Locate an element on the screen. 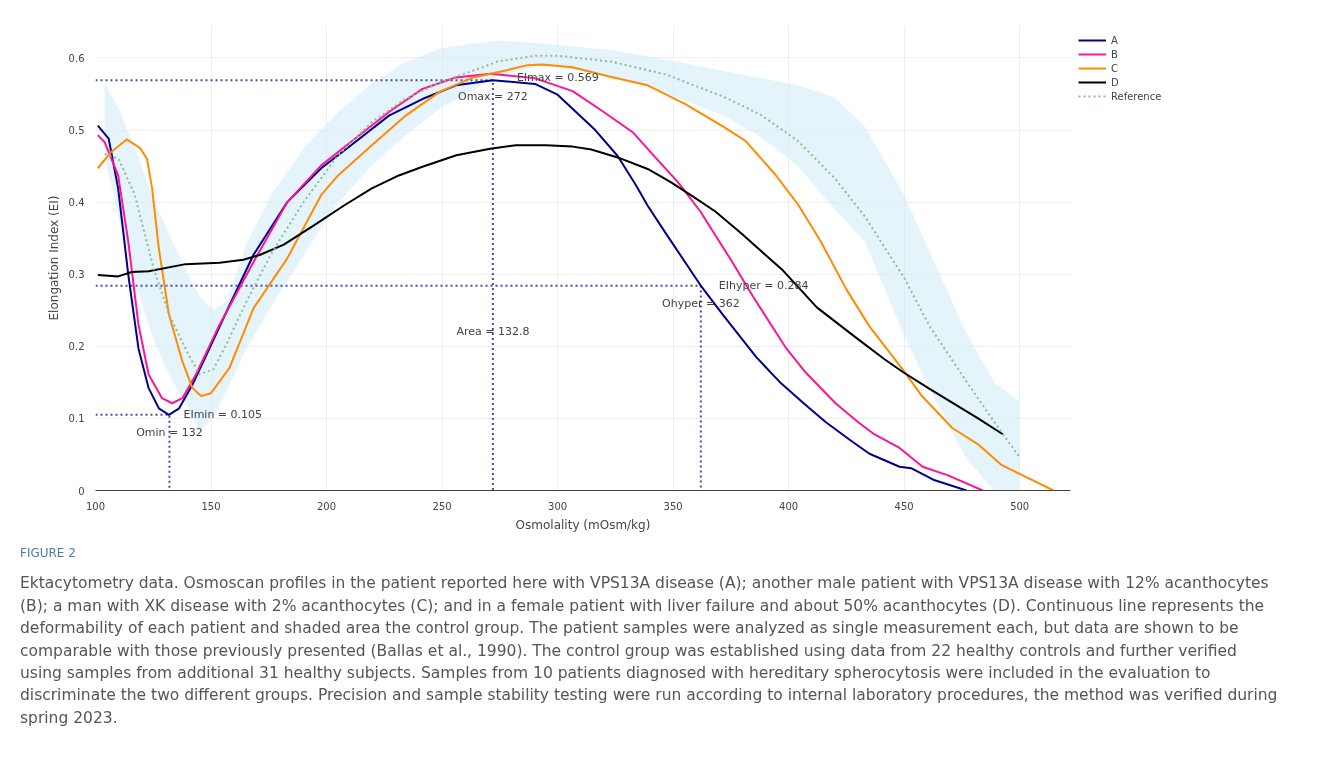 The width and height of the screenshot is (1325, 781). legend-label: Reference is located at coordinates (1136, 96).